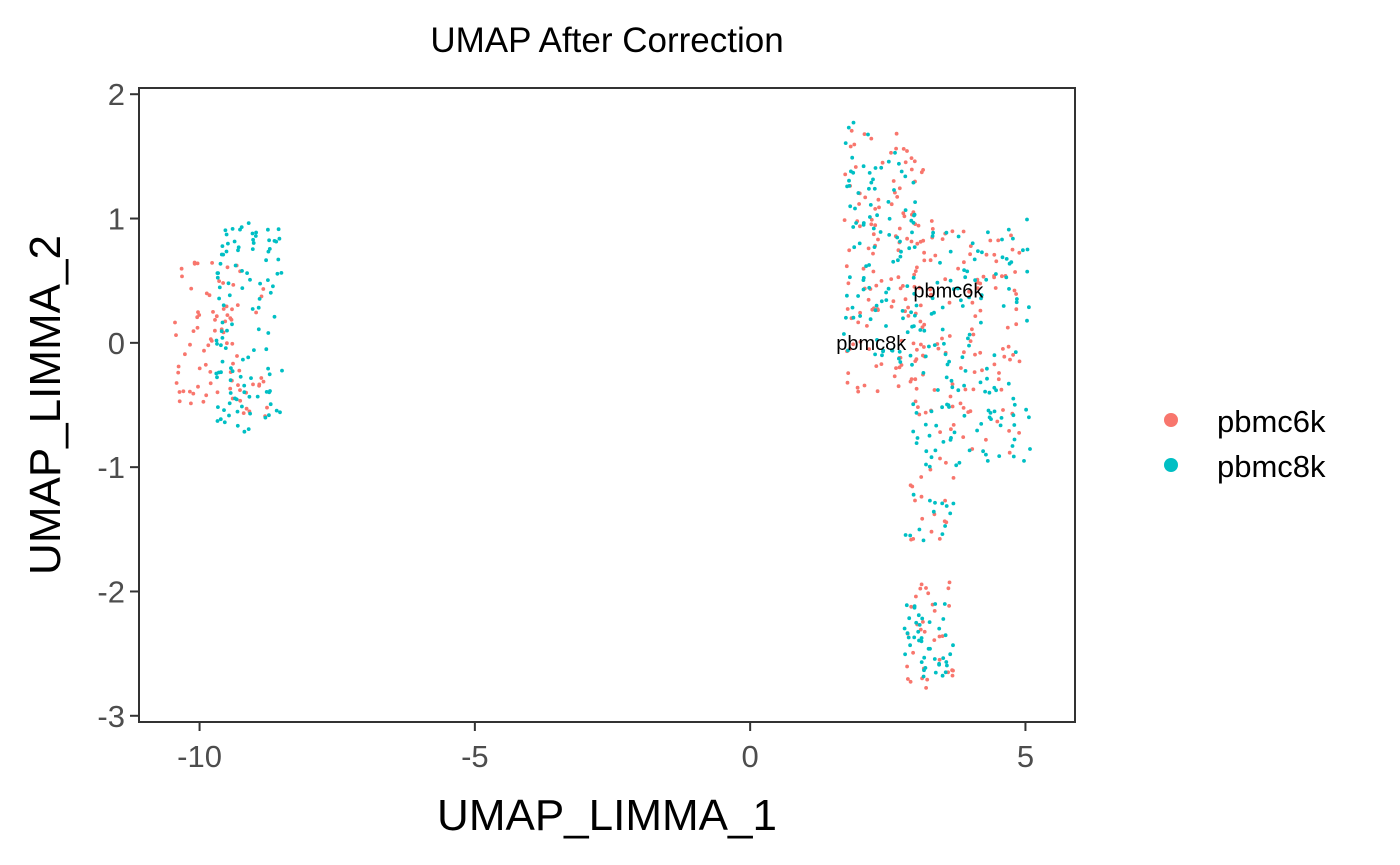  Describe the element at coordinates (199, 756) in the screenshot. I see `x-tick-label: -10` at that location.